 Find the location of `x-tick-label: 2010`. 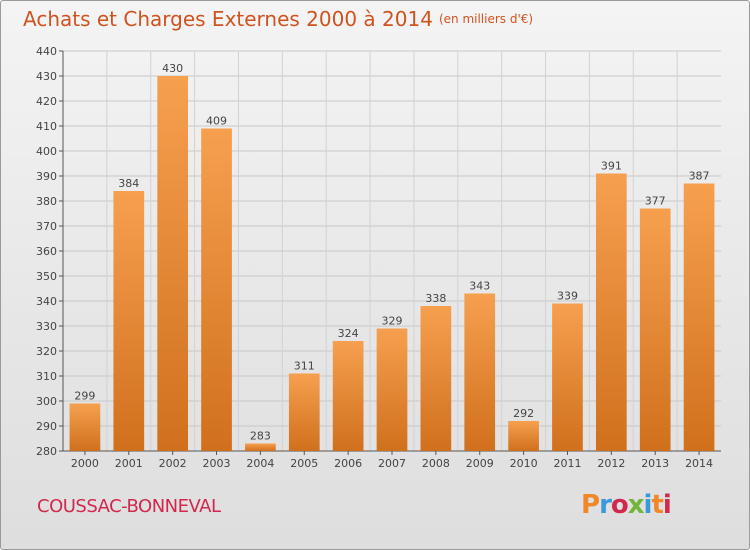

x-tick-label: 2010 is located at coordinates (524, 463).